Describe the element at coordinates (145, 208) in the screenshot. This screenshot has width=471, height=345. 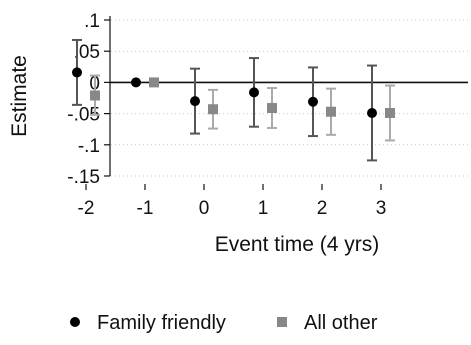
I see `x-tick-label: -1` at that location.